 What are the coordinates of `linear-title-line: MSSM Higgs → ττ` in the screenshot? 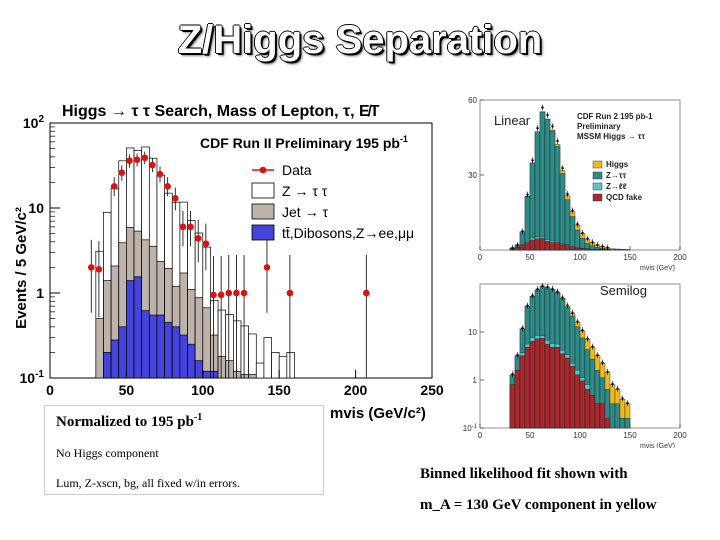 It's located at (611, 136).